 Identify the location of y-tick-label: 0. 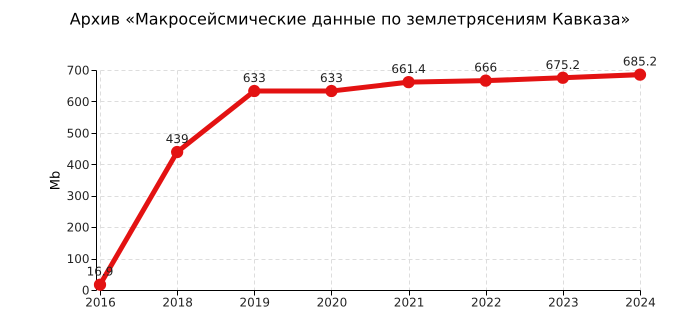
(86, 291).